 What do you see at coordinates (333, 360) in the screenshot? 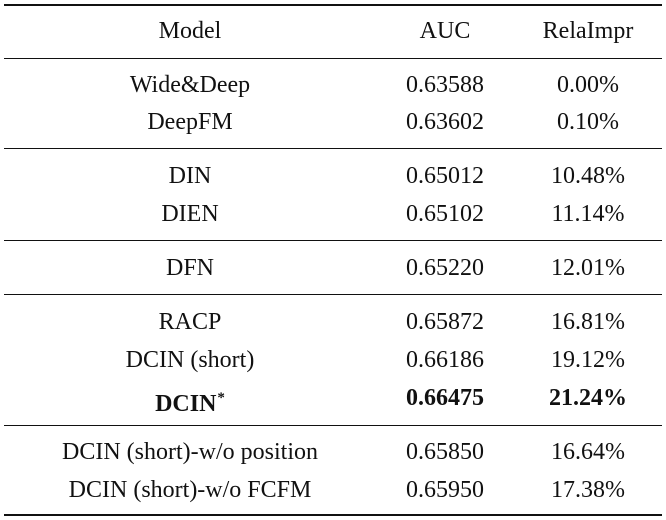
I see `table-row: DCIN (short) 0.66186 19.12%` at bounding box center [333, 360].